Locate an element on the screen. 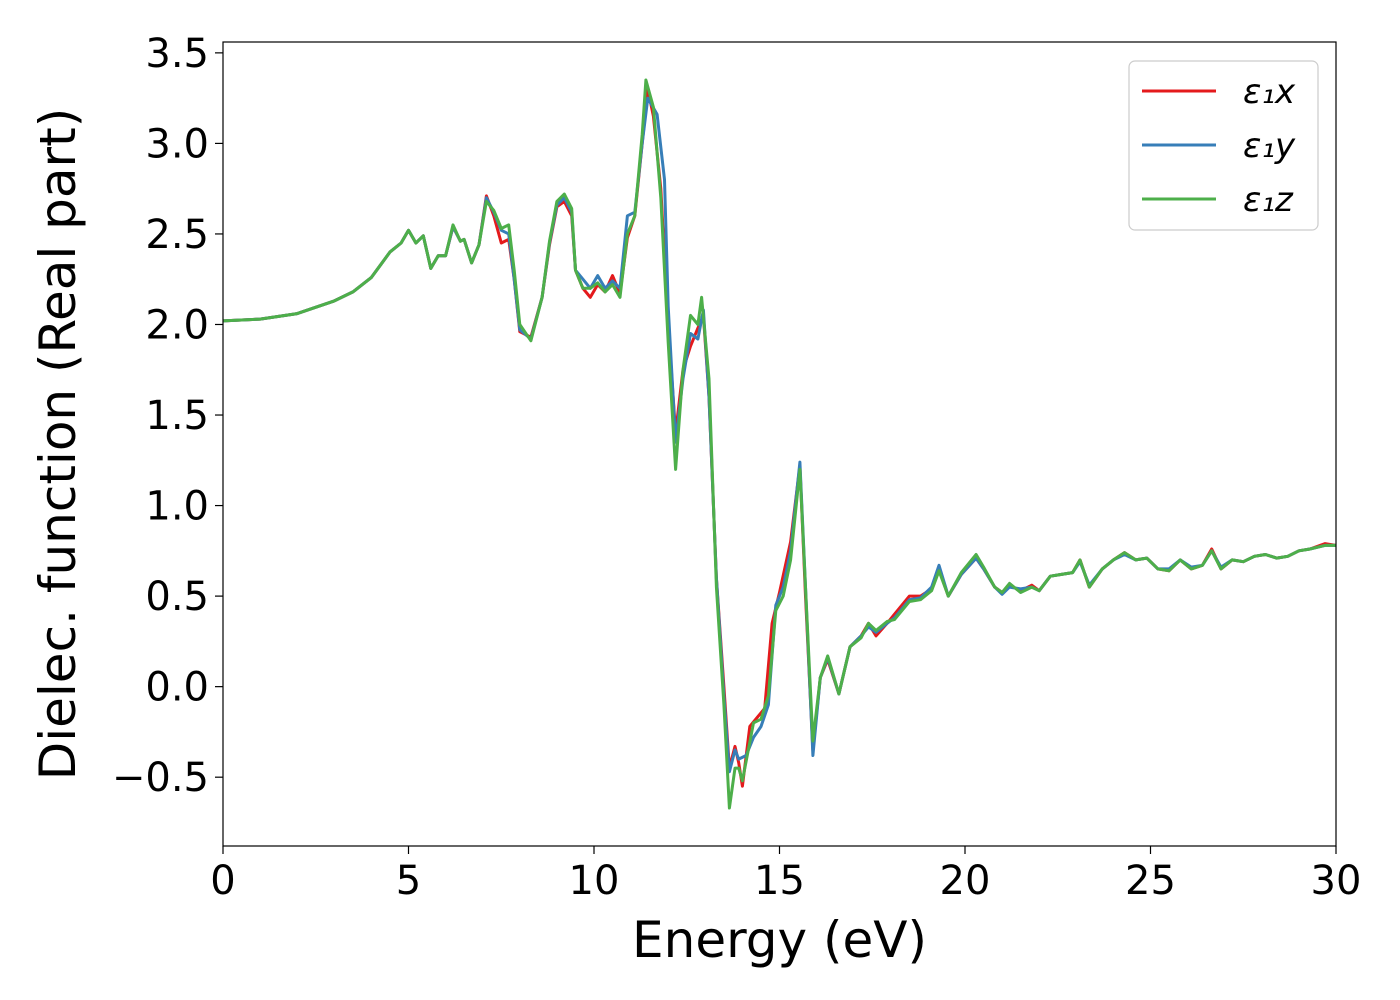  legend-box is located at coordinates (1223, 145).